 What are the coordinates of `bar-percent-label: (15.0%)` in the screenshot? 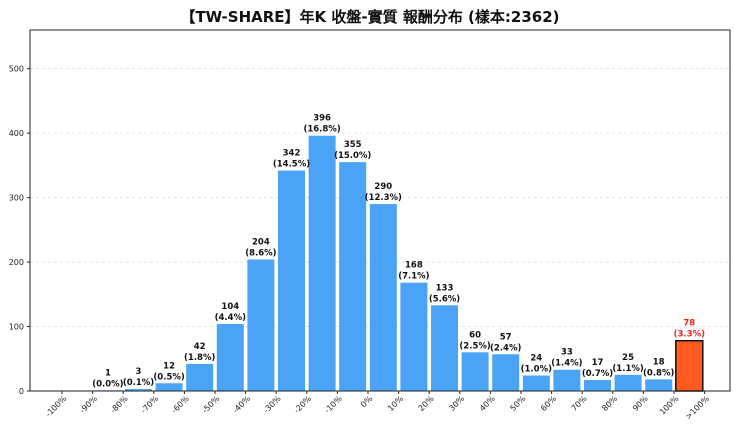 It's located at (352, 156).